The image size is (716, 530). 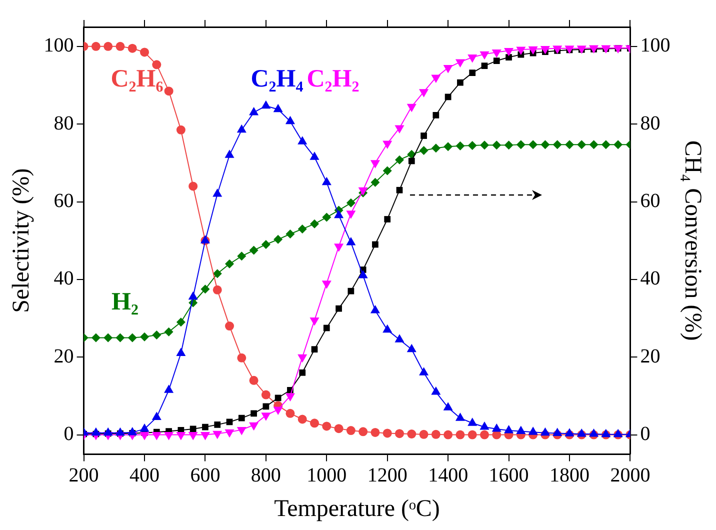 I want to click on series-label: H₂, so click(x=125, y=302).